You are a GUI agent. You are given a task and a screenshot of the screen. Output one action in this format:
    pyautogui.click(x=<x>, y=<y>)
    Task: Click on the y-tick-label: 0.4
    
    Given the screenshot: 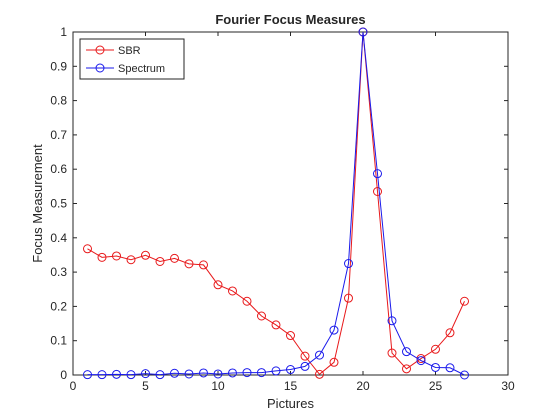 What is the action you would take?
    pyautogui.click(x=58, y=238)
    